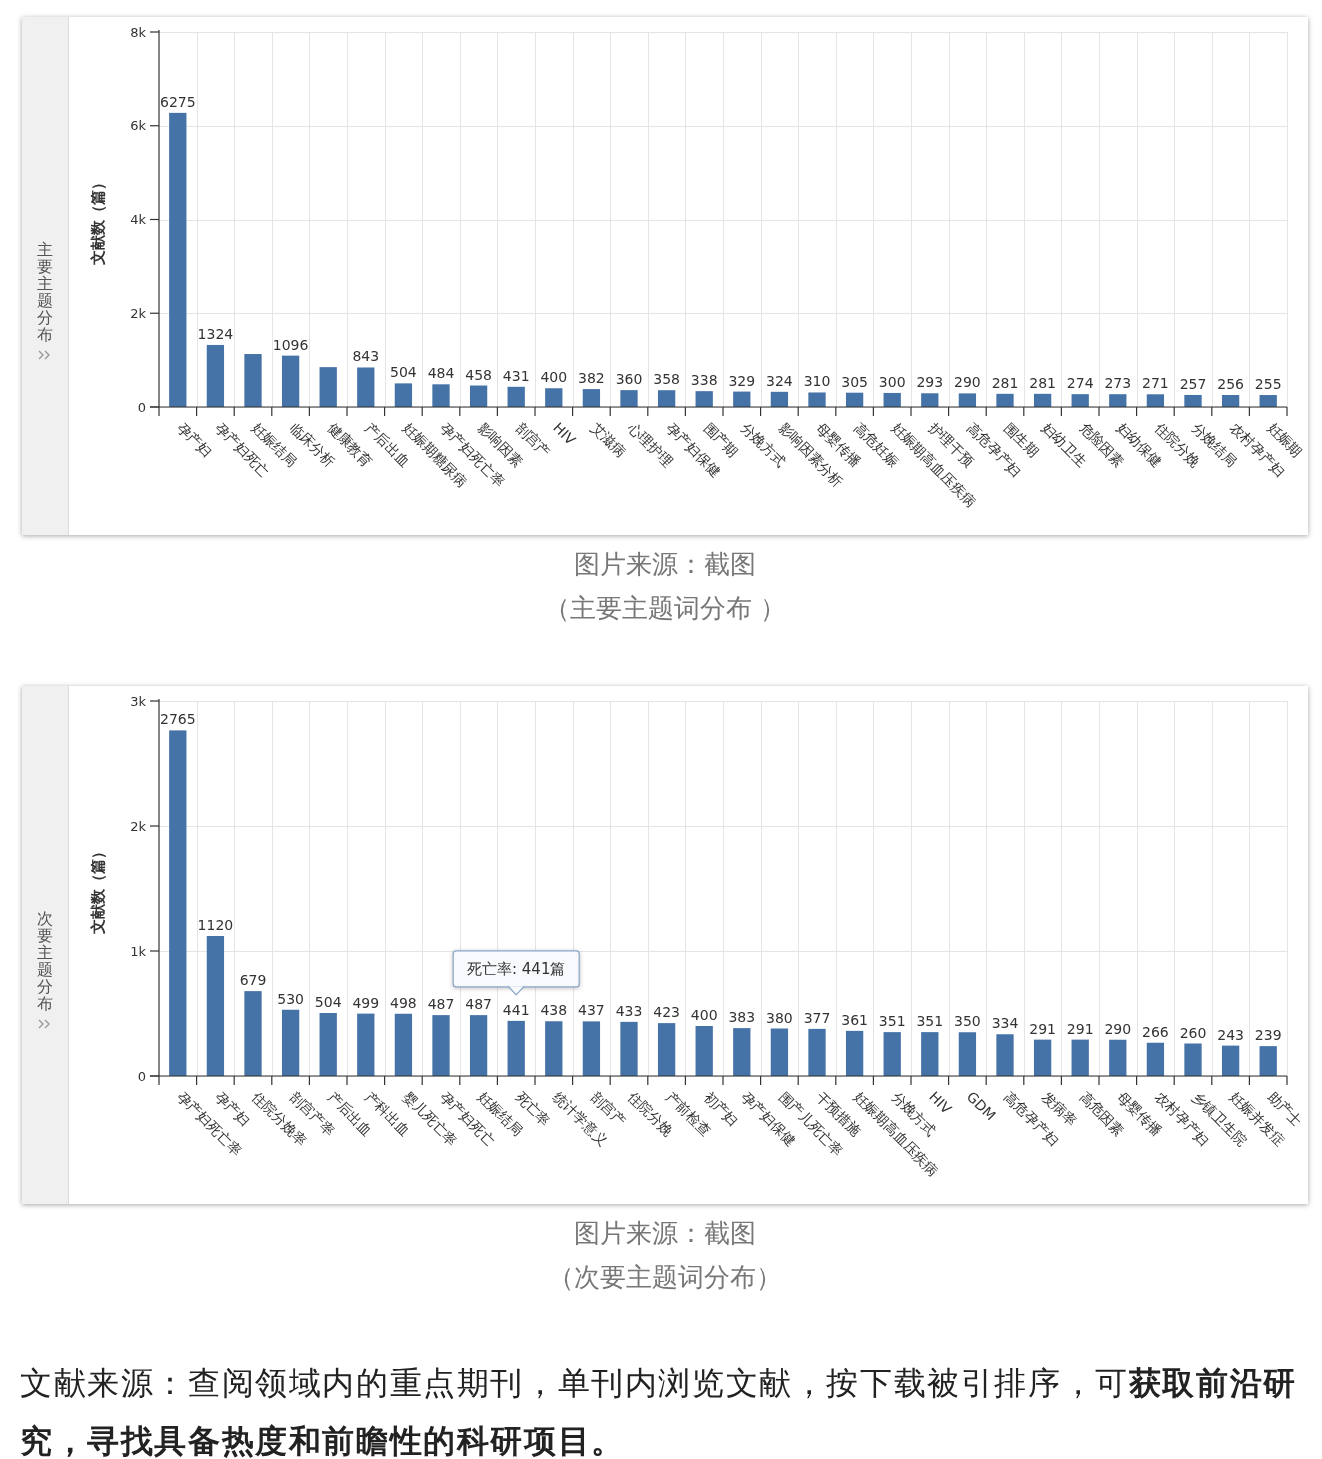 The height and width of the screenshot is (1459, 1322). What do you see at coordinates (177, 719) in the screenshot?
I see `data-label: 2765` at bounding box center [177, 719].